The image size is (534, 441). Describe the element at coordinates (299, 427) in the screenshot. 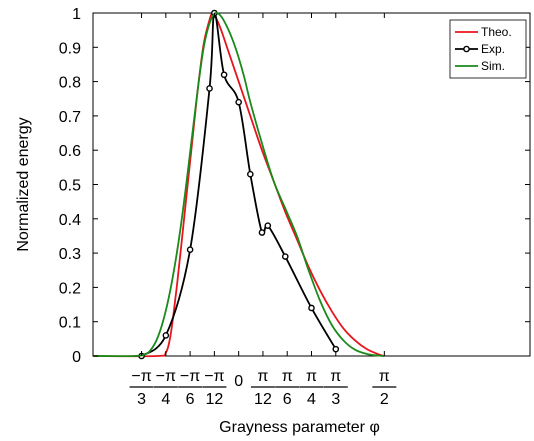

I see `x-axis-label: Grayness parameter φ` at that location.